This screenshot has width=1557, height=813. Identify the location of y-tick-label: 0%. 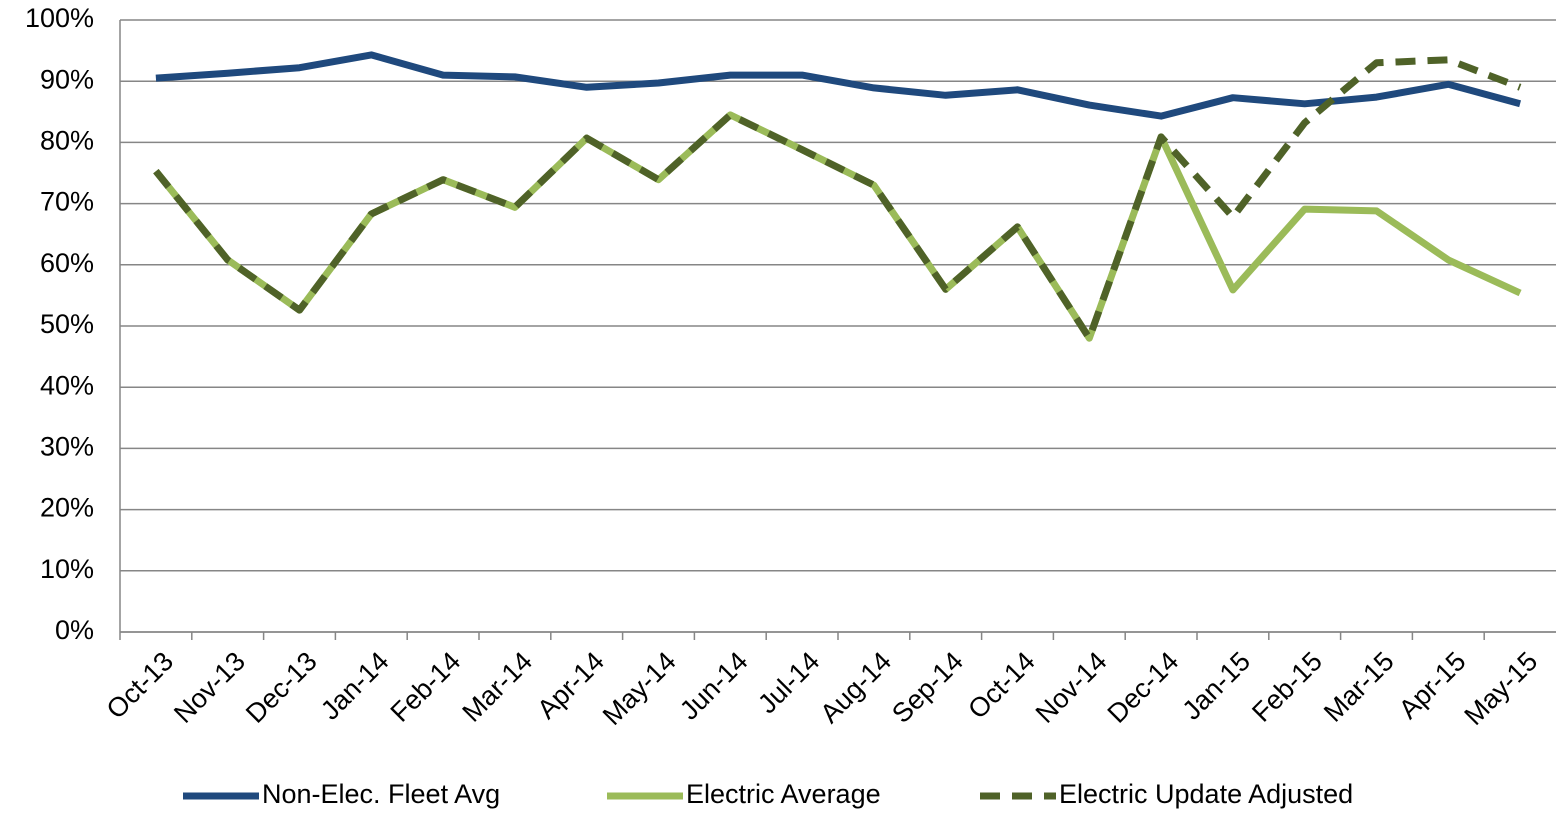
(74, 630).